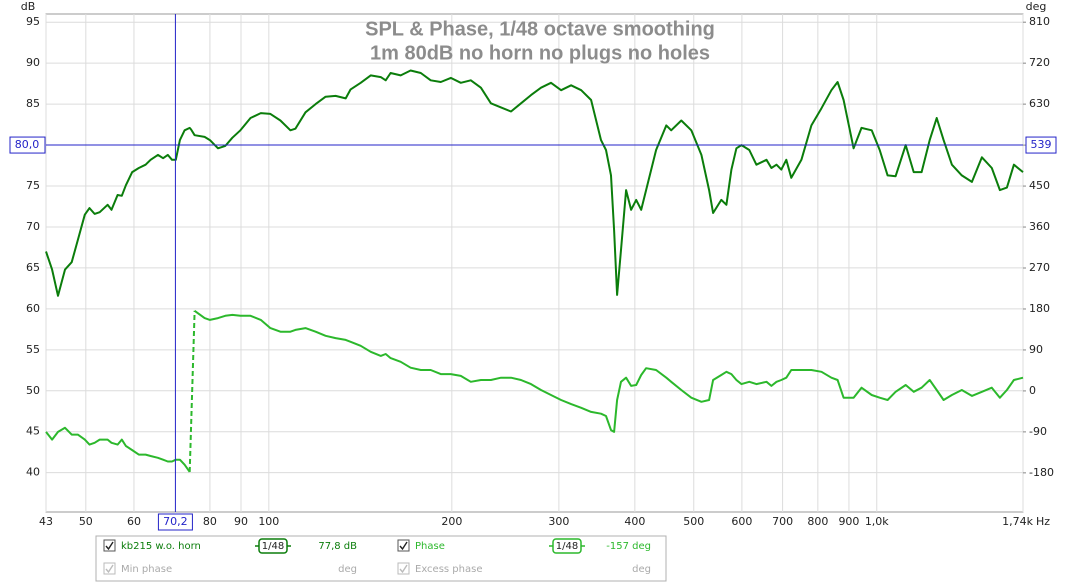  Describe the element at coordinates (33, 308) in the screenshot. I see `y-tick-label: 60` at that location.